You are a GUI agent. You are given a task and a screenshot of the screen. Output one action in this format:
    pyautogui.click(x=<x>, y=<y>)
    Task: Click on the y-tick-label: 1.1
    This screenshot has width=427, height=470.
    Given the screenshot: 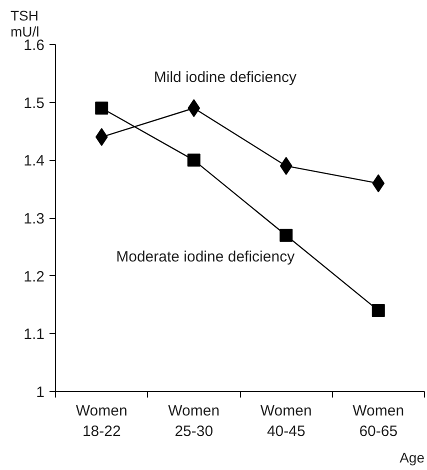 What is the action you would take?
    pyautogui.click(x=34, y=335)
    